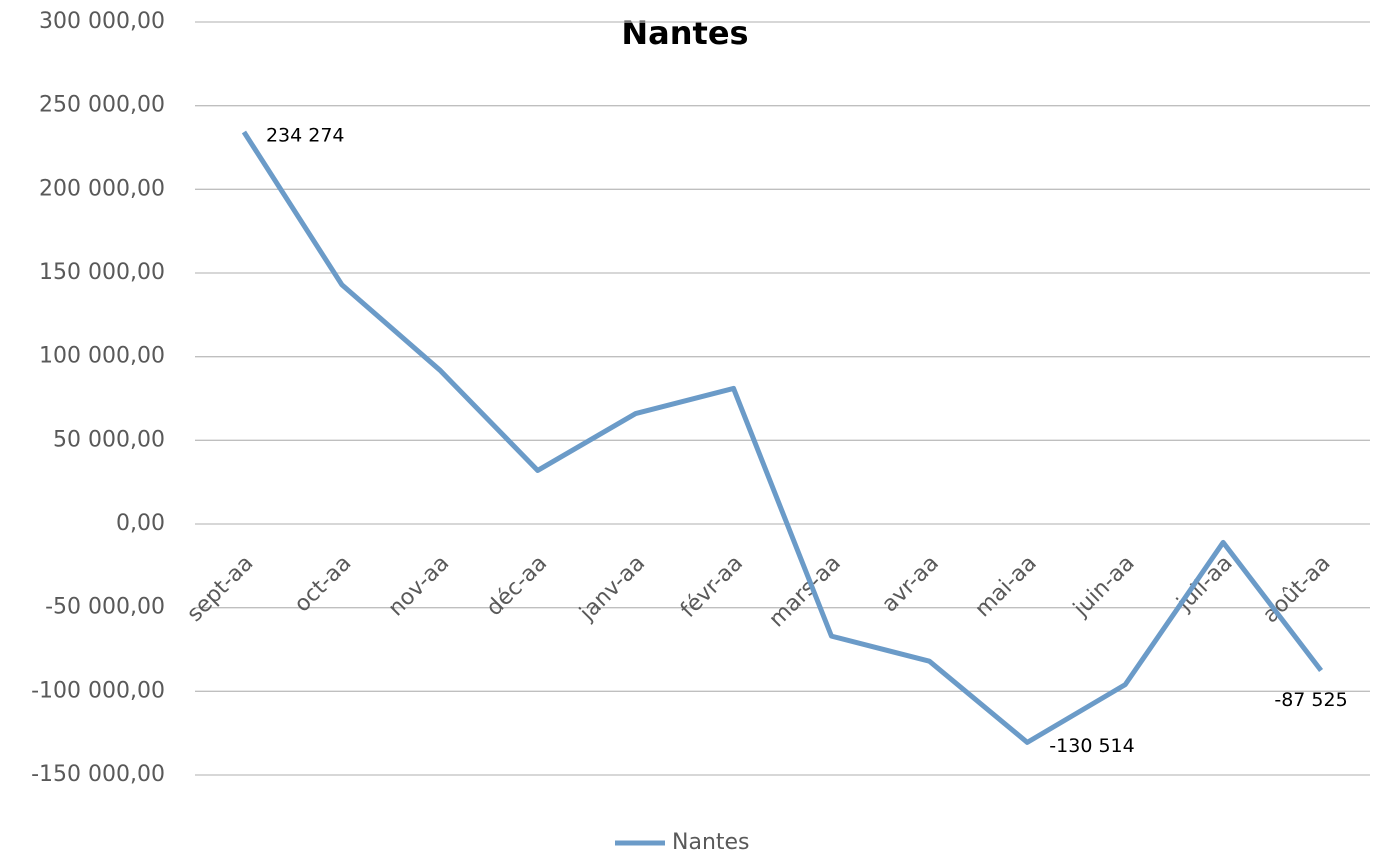 The width and height of the screenshot is (1373, 856). Describe the element at coordinates (684, 33) in the screenshot. I see `chart-title: Nantes` at that location.